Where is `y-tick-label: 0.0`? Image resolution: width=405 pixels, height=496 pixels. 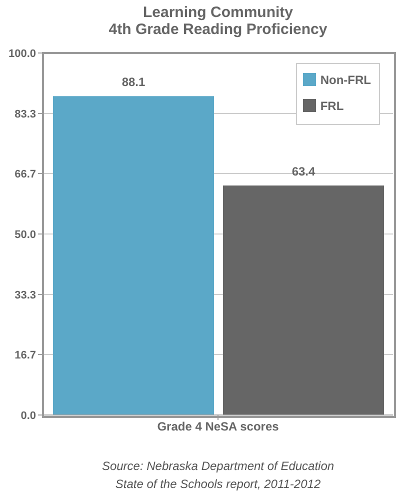
y-tick-label: 0.0 is located at coordinates (28, 416).